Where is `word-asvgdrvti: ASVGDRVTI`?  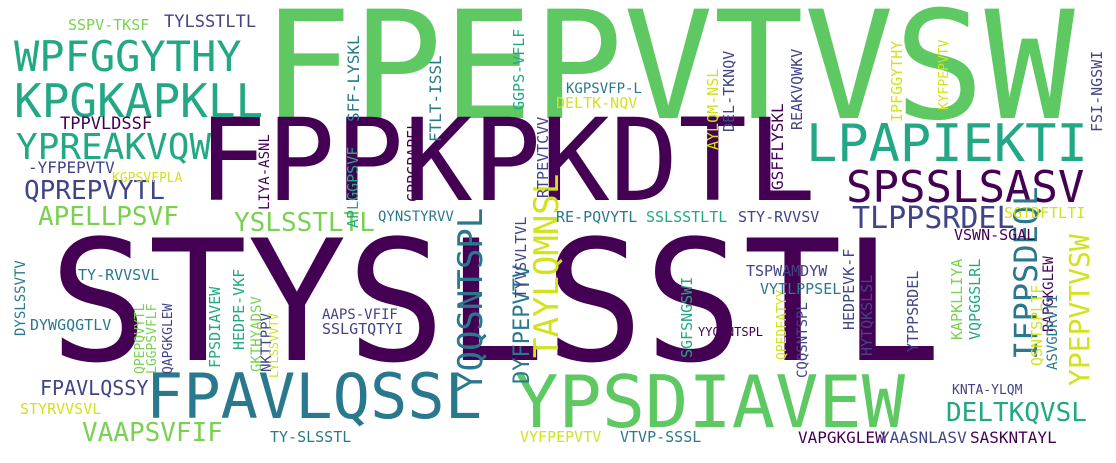
word-asvgdrvti: ASVGDRVTI is located at coordinates (1053, 332).